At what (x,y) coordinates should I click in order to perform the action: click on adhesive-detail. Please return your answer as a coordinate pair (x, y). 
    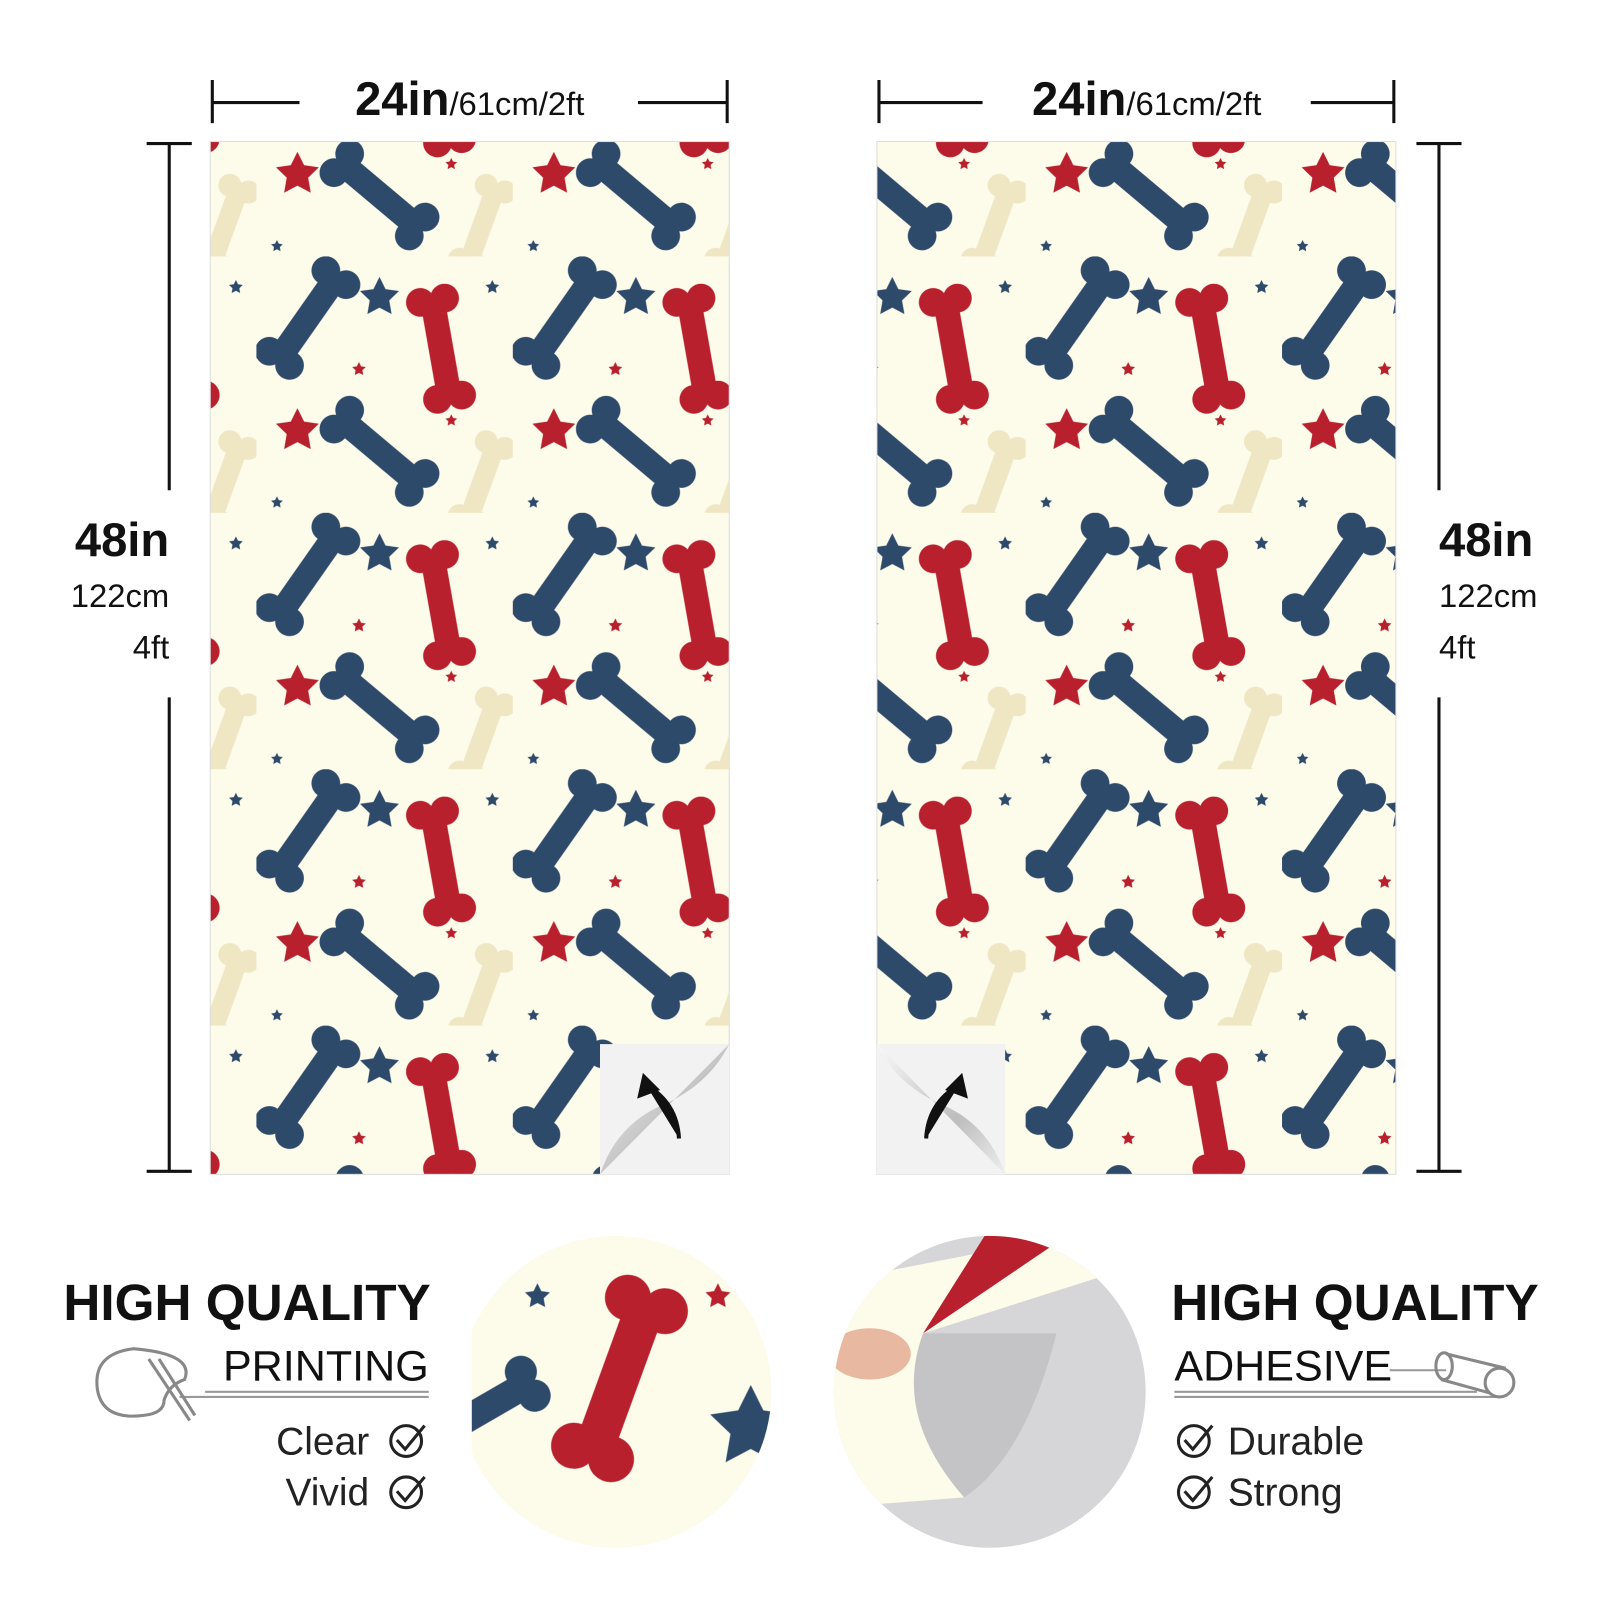
    Looking at the image, I should click on (989, 1391).